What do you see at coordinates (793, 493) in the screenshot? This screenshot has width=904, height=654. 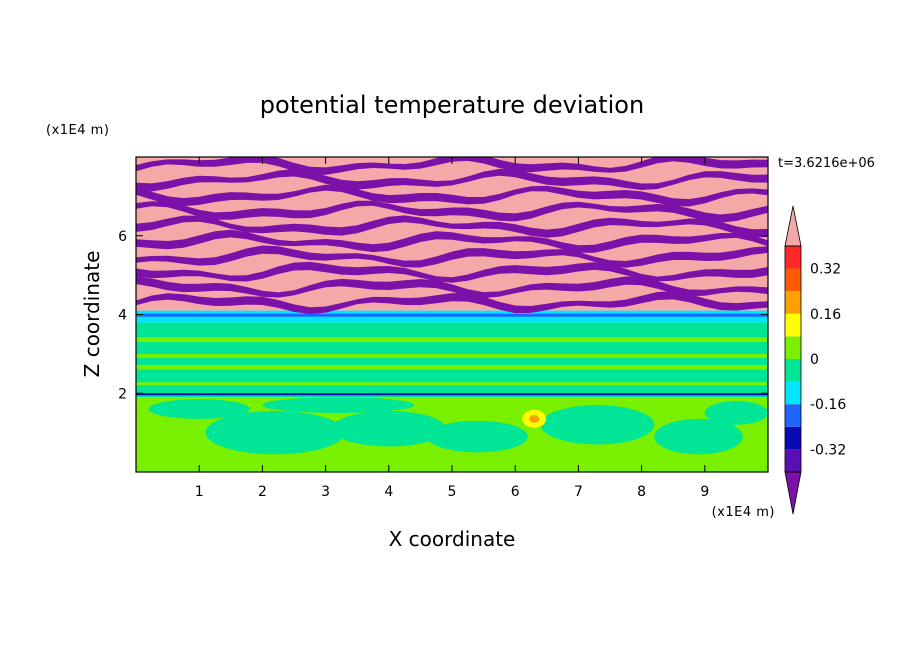 I see `colorbar-under-arrow` at bounding box center [793, 493].